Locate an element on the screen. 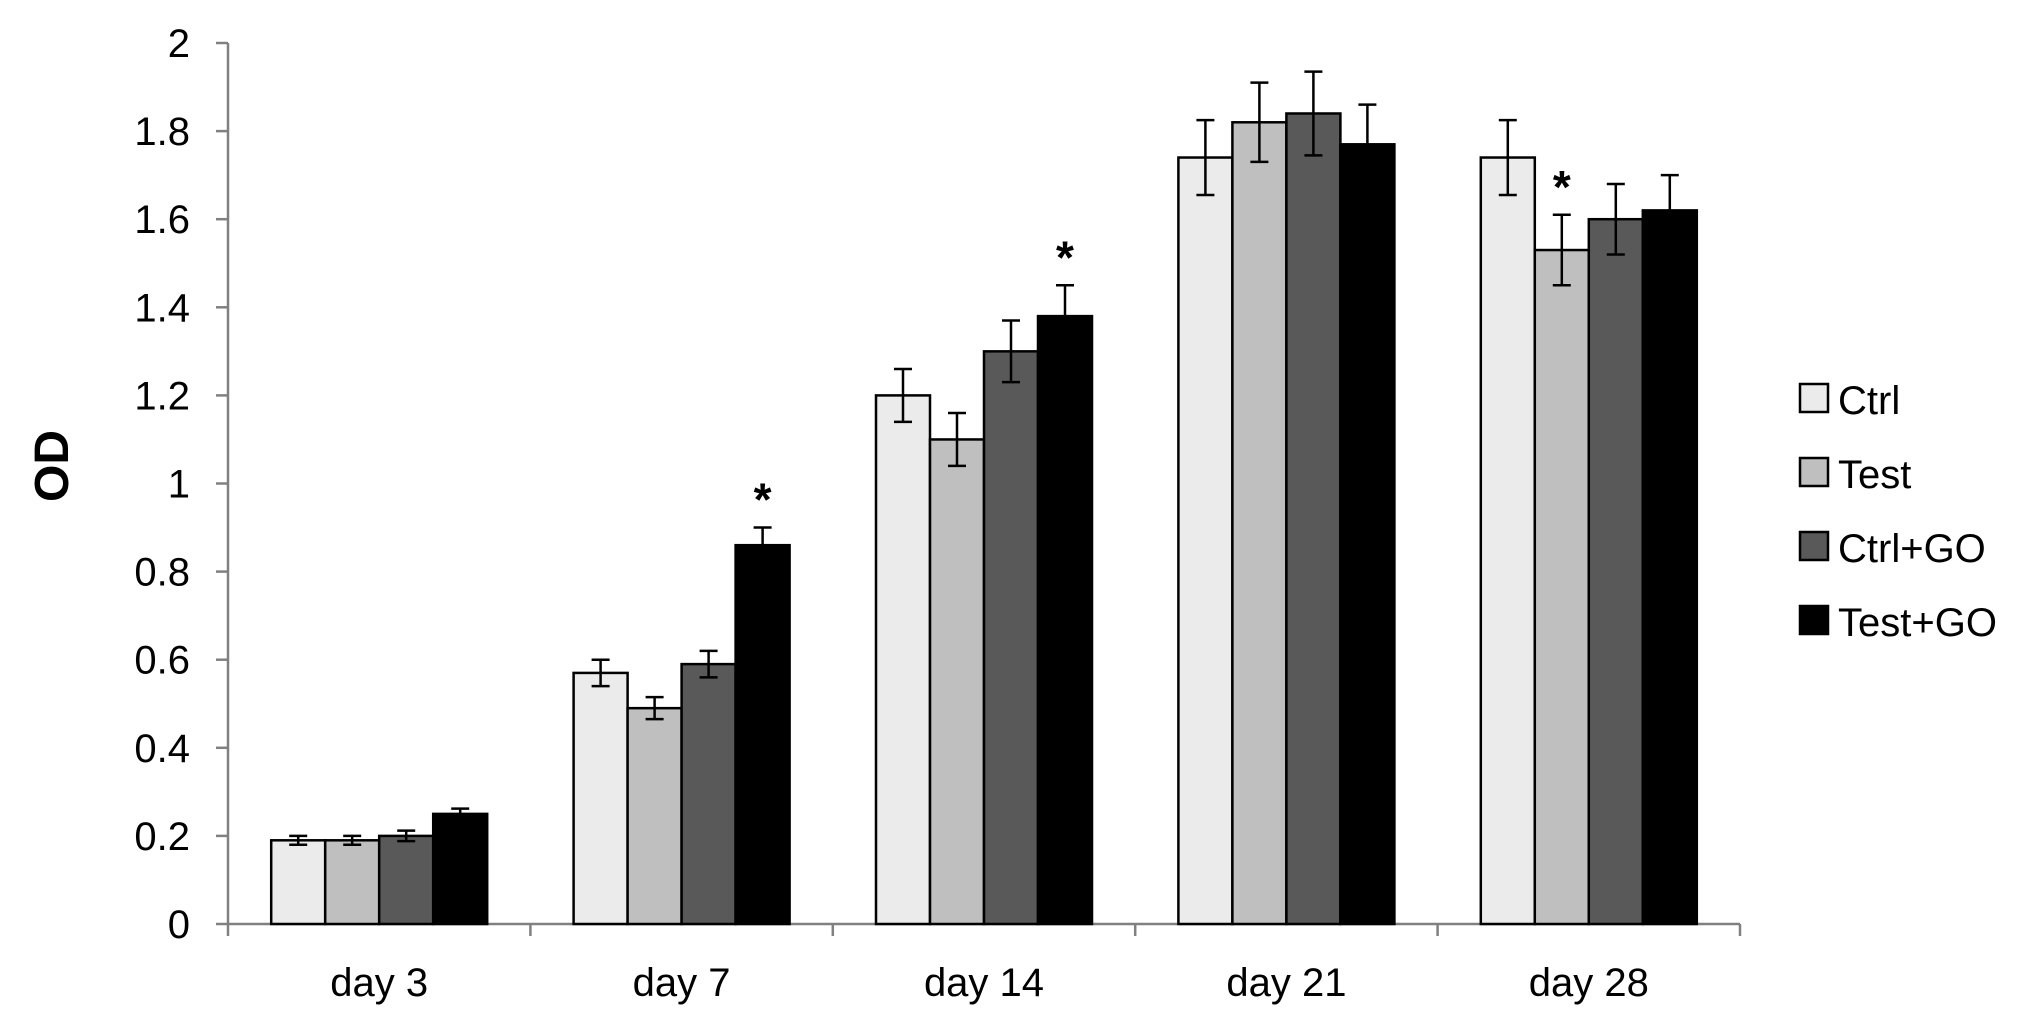  x-category-label: day 28 is located at coordinates (1589, 983).